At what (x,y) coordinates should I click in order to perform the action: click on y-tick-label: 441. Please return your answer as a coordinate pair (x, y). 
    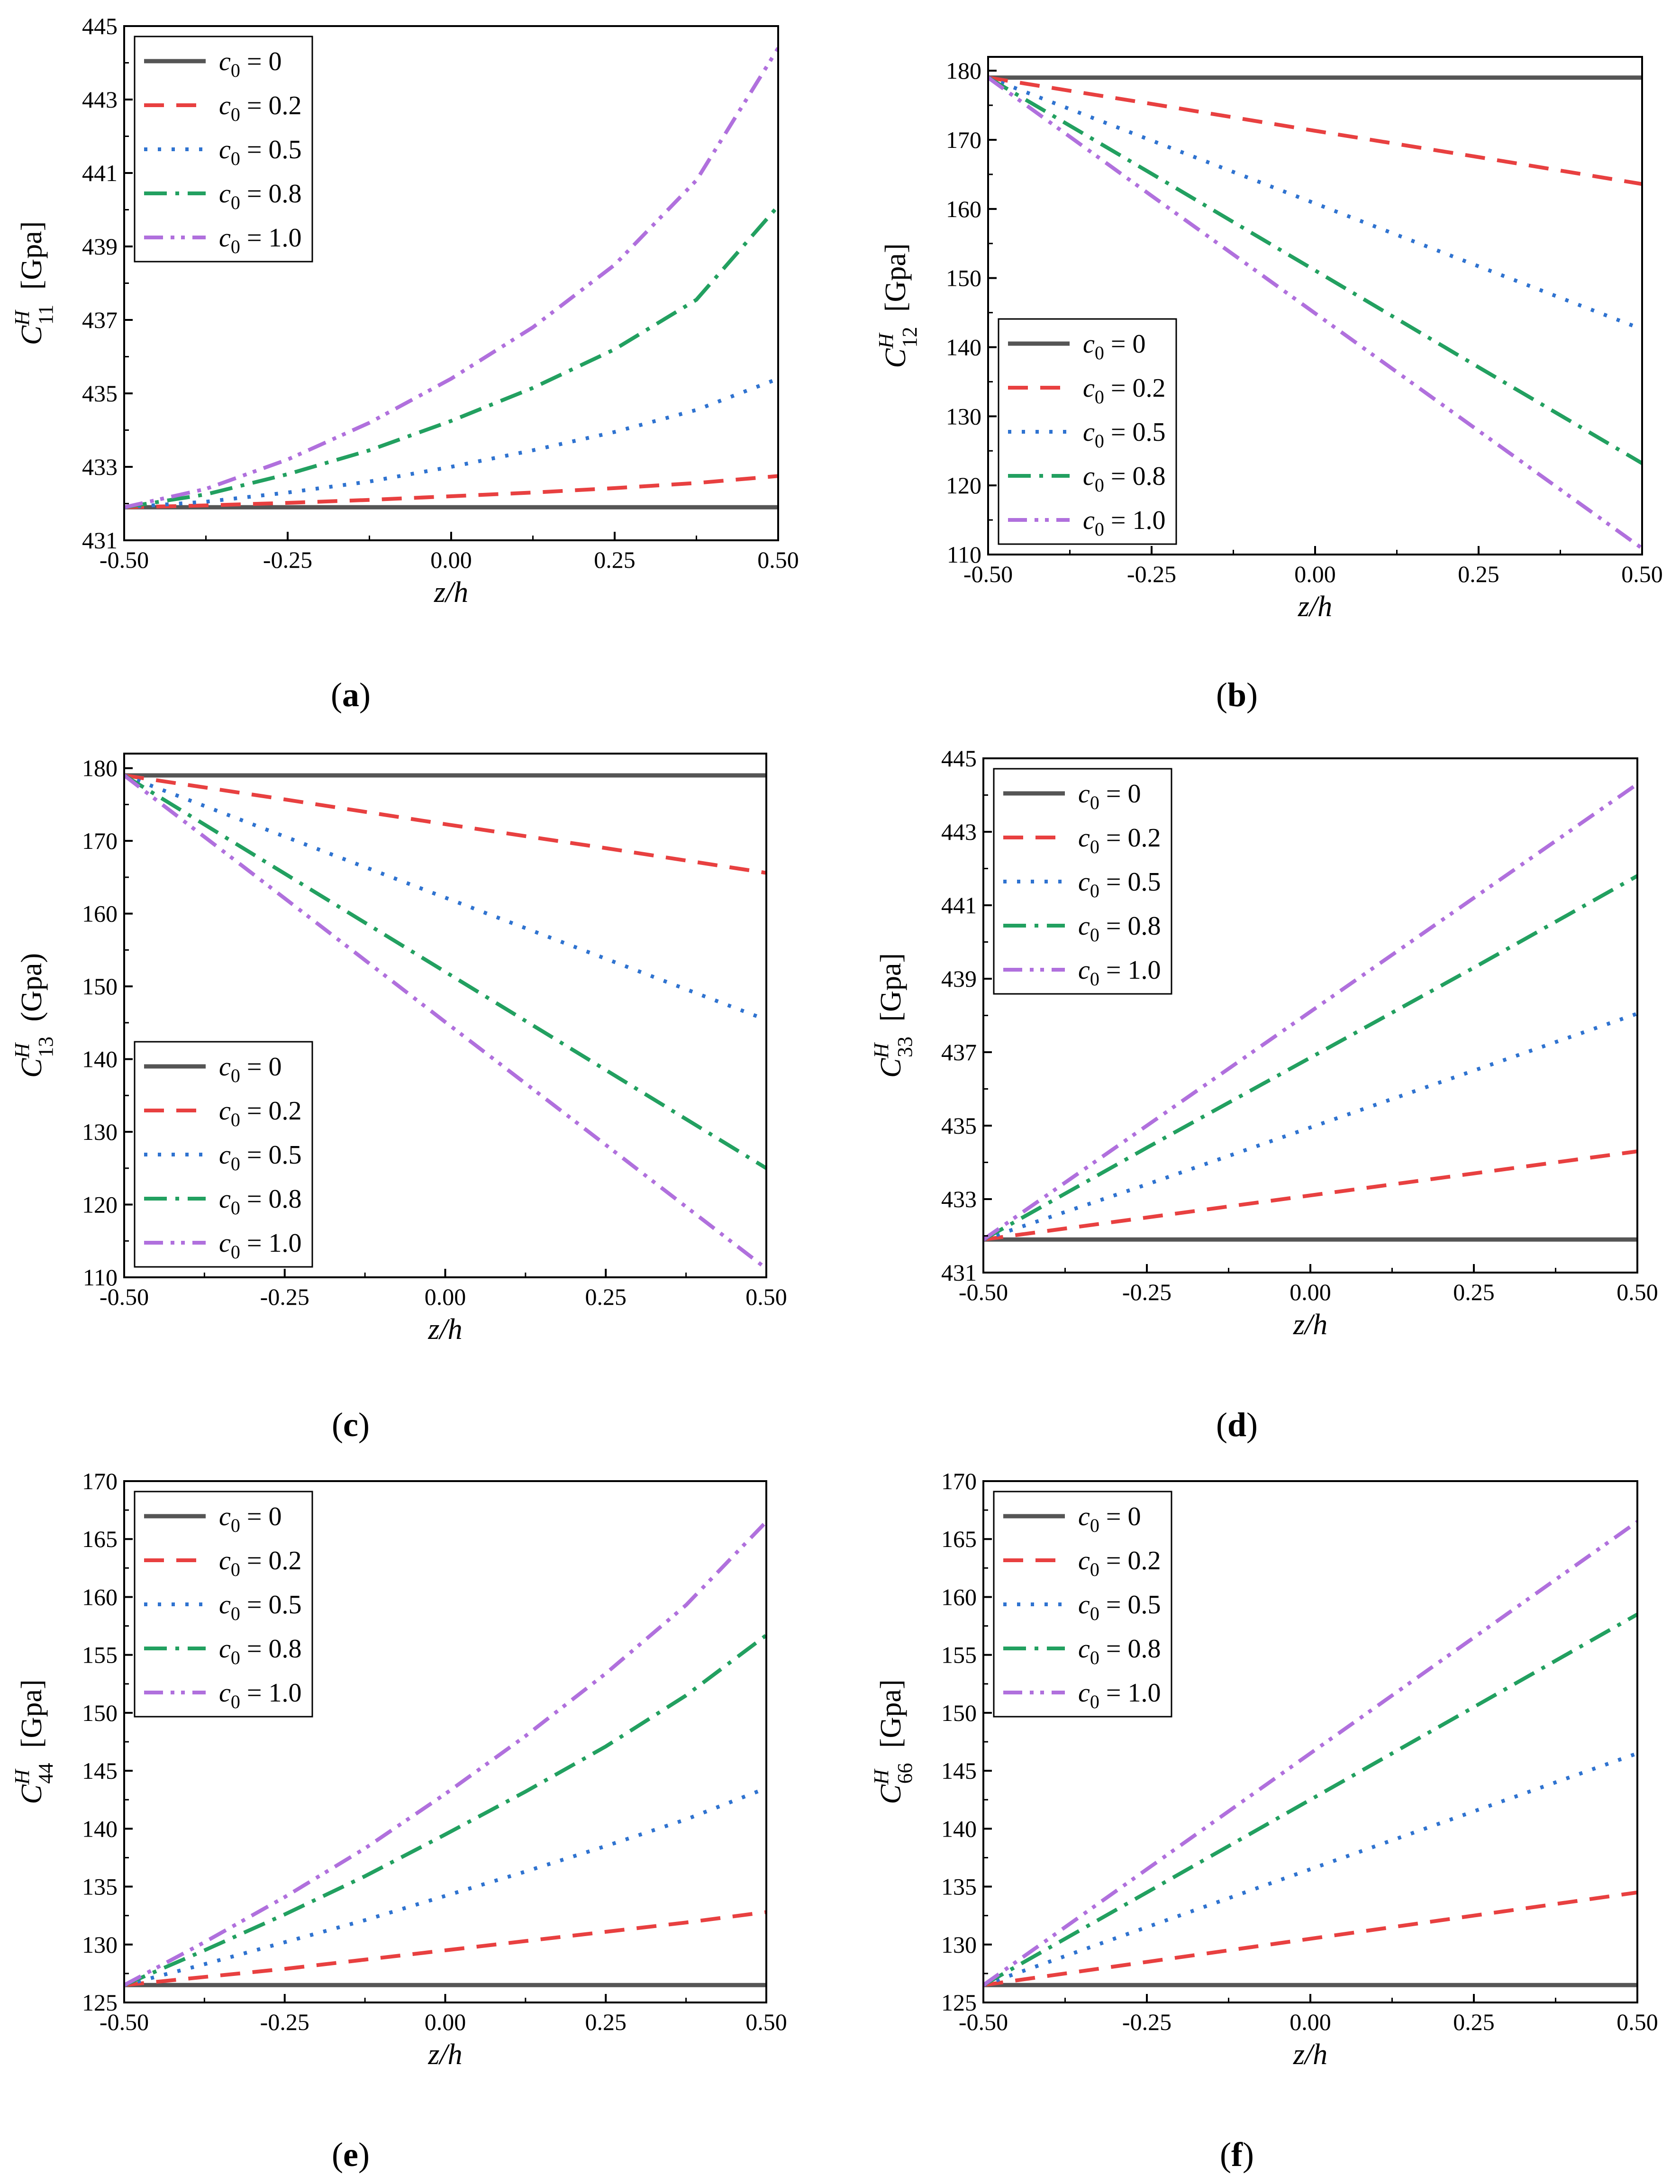
    Looking at the image, I should click on (100, 173).